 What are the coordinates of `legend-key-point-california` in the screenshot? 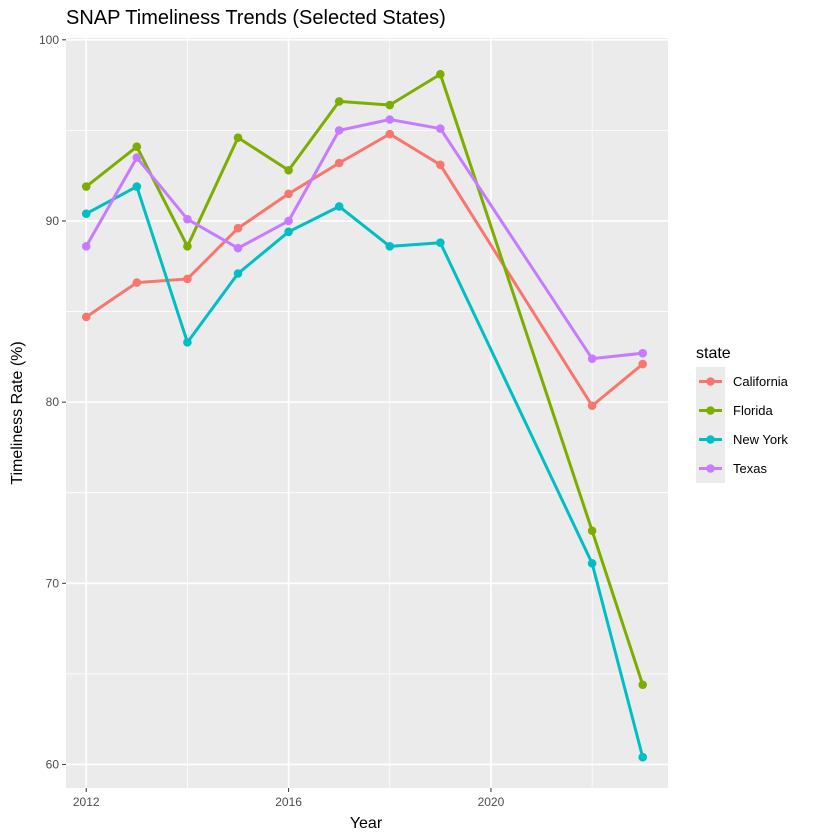 It's located at (710, 381).